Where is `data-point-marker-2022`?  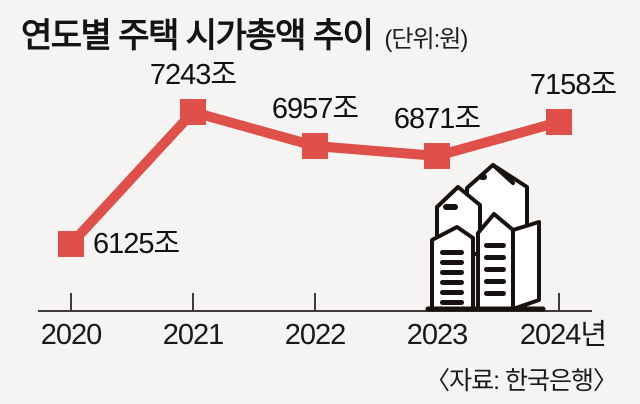
data-point-marker-2022 is located at coordinates (315, 146).